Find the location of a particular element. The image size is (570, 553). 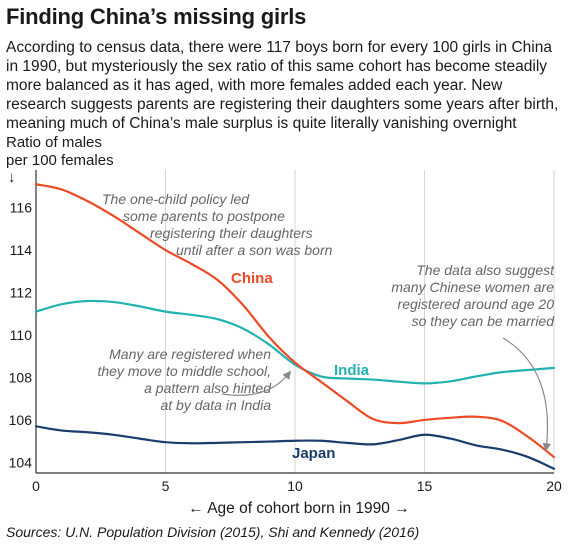

annotation-arrow-middle-school is located at coordinates (256, 383).